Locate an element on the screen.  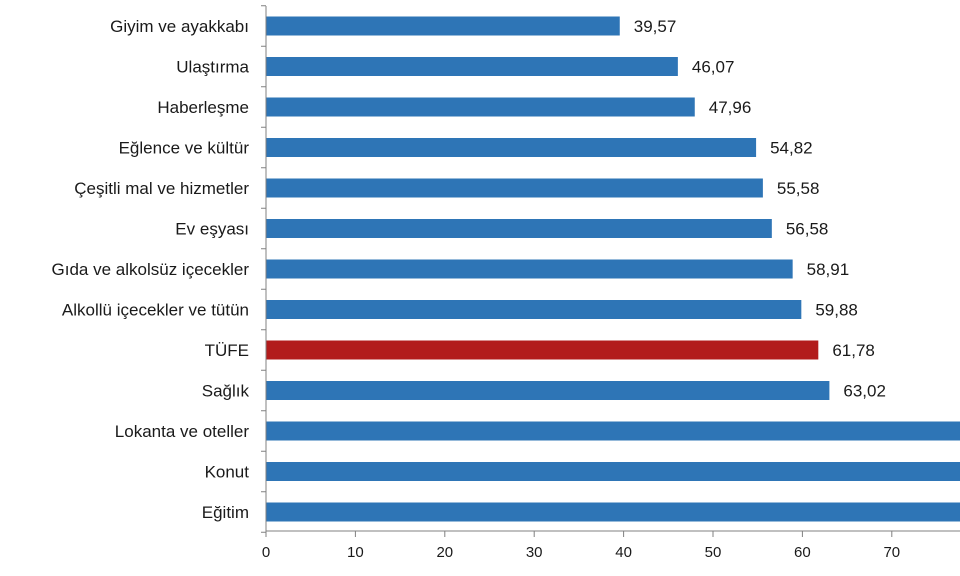
category-label: Eğlence ve kültür is located at coordinates (184, 148).